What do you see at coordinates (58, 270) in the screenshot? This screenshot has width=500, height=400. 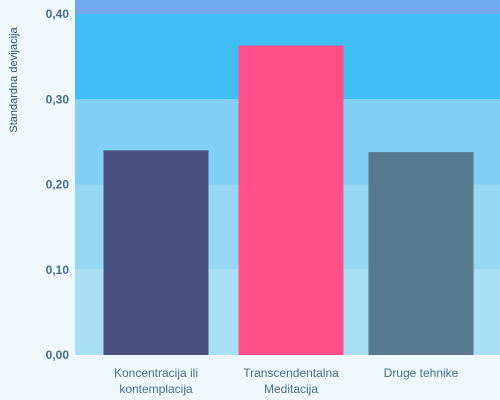 I see `y-tick-label-1: 0,10` at bounding box center [58, 270].